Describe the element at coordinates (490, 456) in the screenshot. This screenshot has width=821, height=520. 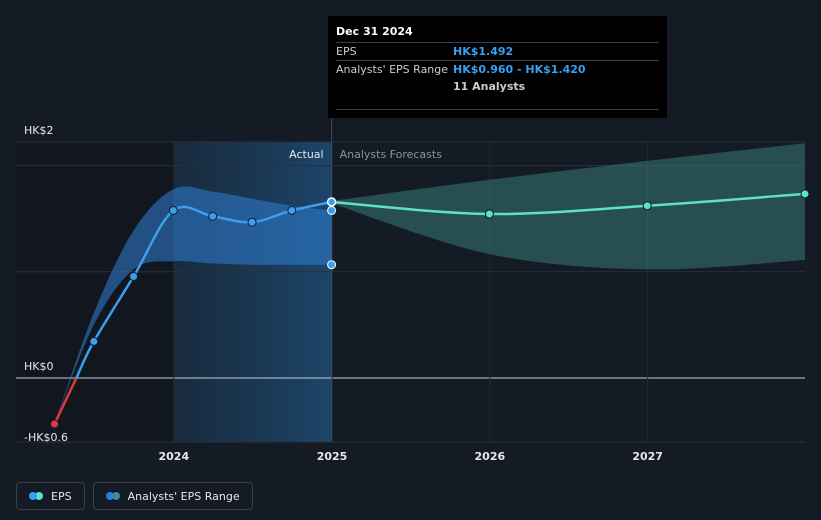
I see `x-tick-label: 2026` at that location.